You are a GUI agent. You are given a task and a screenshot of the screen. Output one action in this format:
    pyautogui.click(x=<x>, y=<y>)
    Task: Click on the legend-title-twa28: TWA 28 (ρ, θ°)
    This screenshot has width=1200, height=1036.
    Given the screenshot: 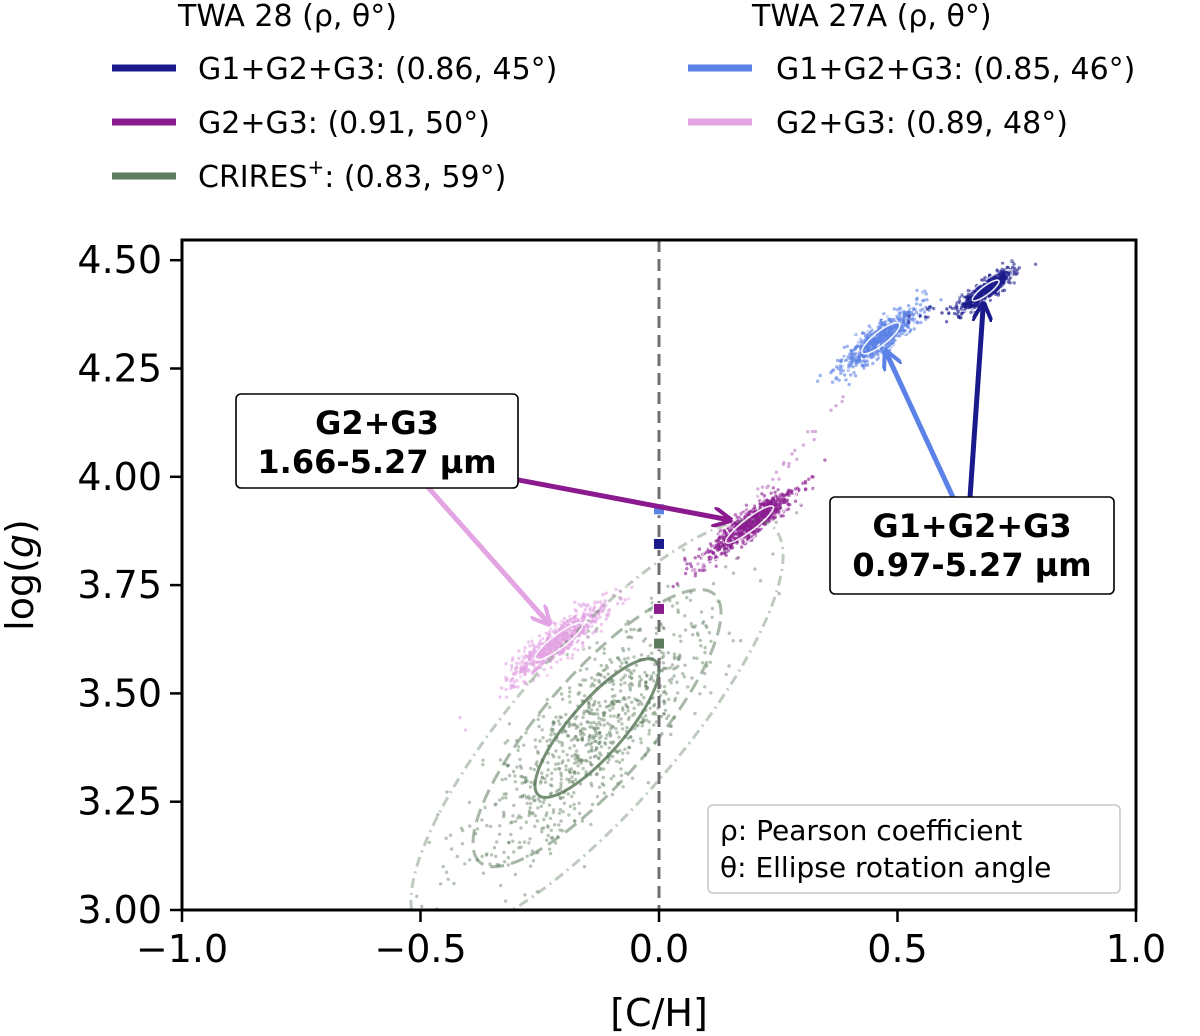 What is the action you would take?
    pyautogui.click(x=287, y=17)
    